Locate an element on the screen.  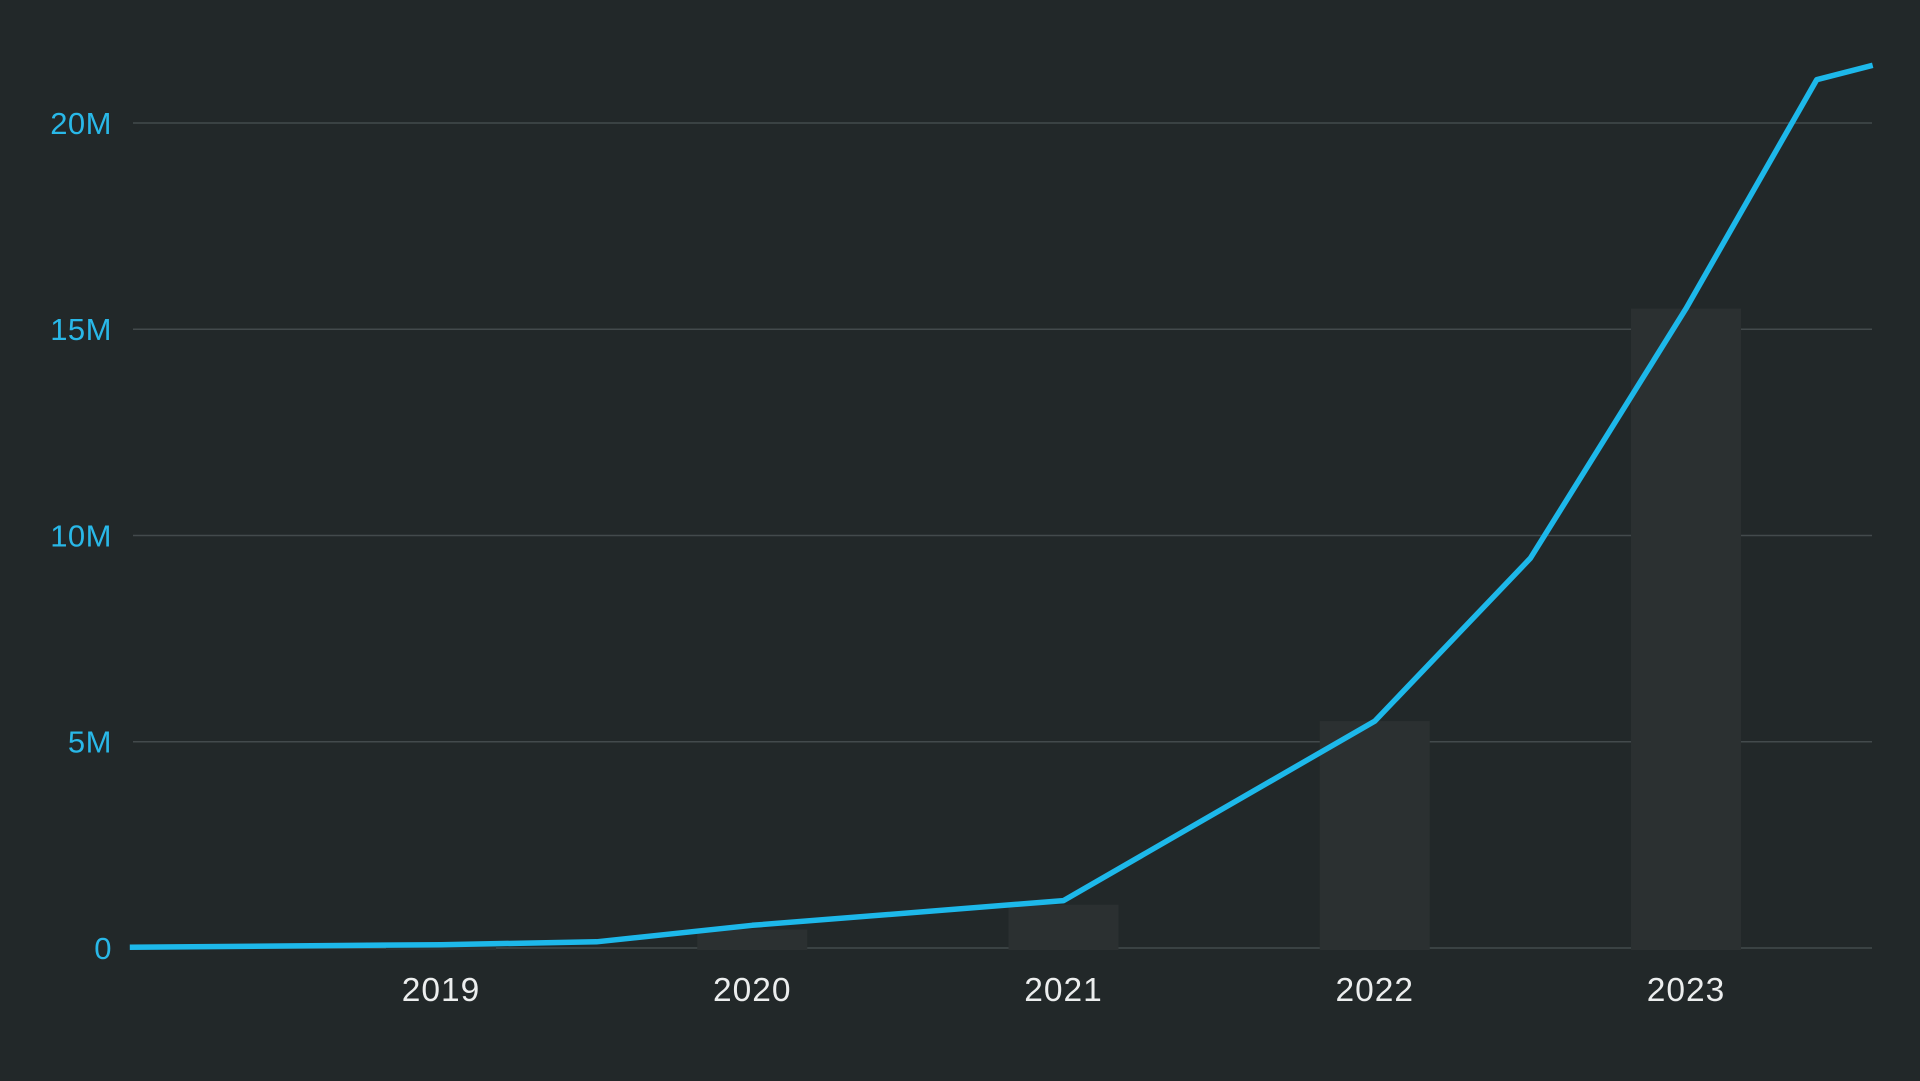
y-axis-label-10M: 10M is located at coordinates (81, 535).